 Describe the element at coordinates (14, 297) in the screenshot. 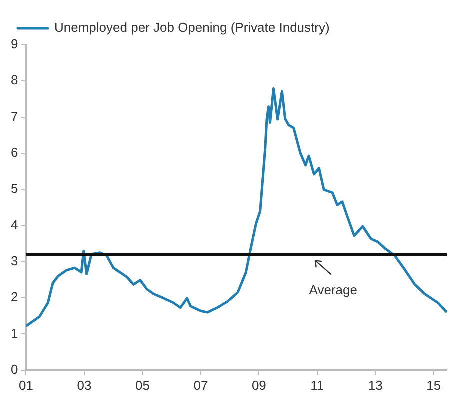

I see `y-tick-label: 2` at that location.